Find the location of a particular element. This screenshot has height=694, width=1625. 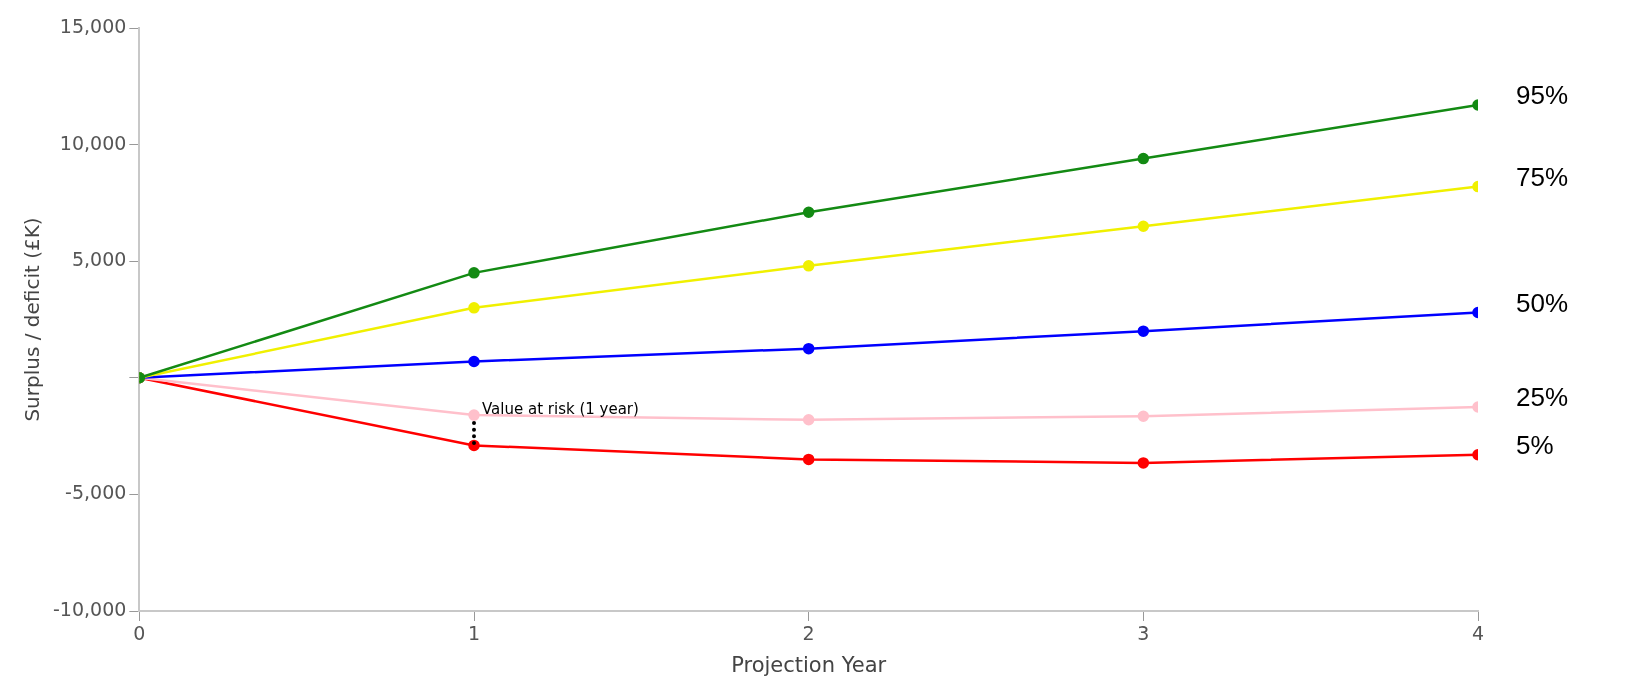

x-tick-label: 2 is located at coordinates (808, 633).